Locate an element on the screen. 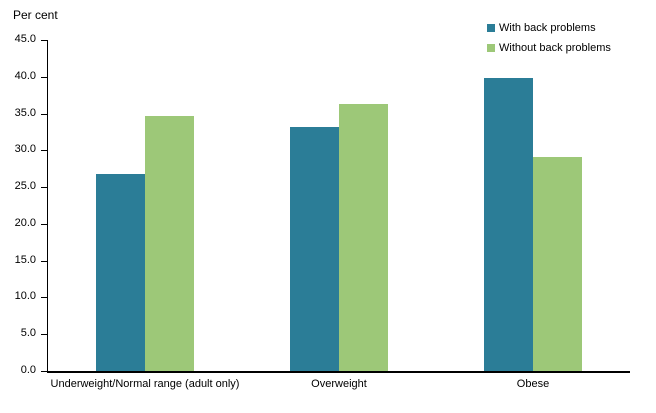  y-axis-title: Per cent is located at coordinates (35, 15).